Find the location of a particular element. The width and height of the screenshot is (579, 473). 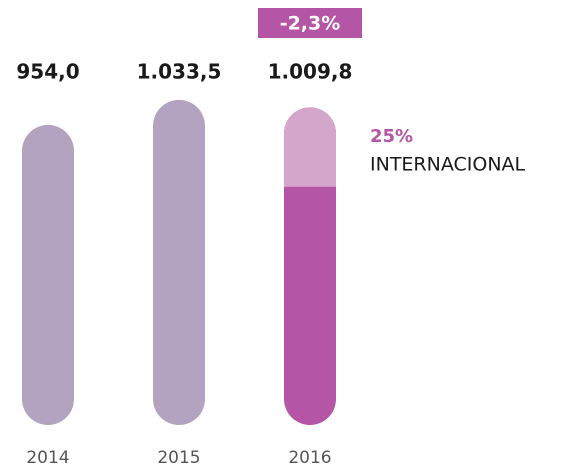

bar-segment is located at coordinates (310, 147).